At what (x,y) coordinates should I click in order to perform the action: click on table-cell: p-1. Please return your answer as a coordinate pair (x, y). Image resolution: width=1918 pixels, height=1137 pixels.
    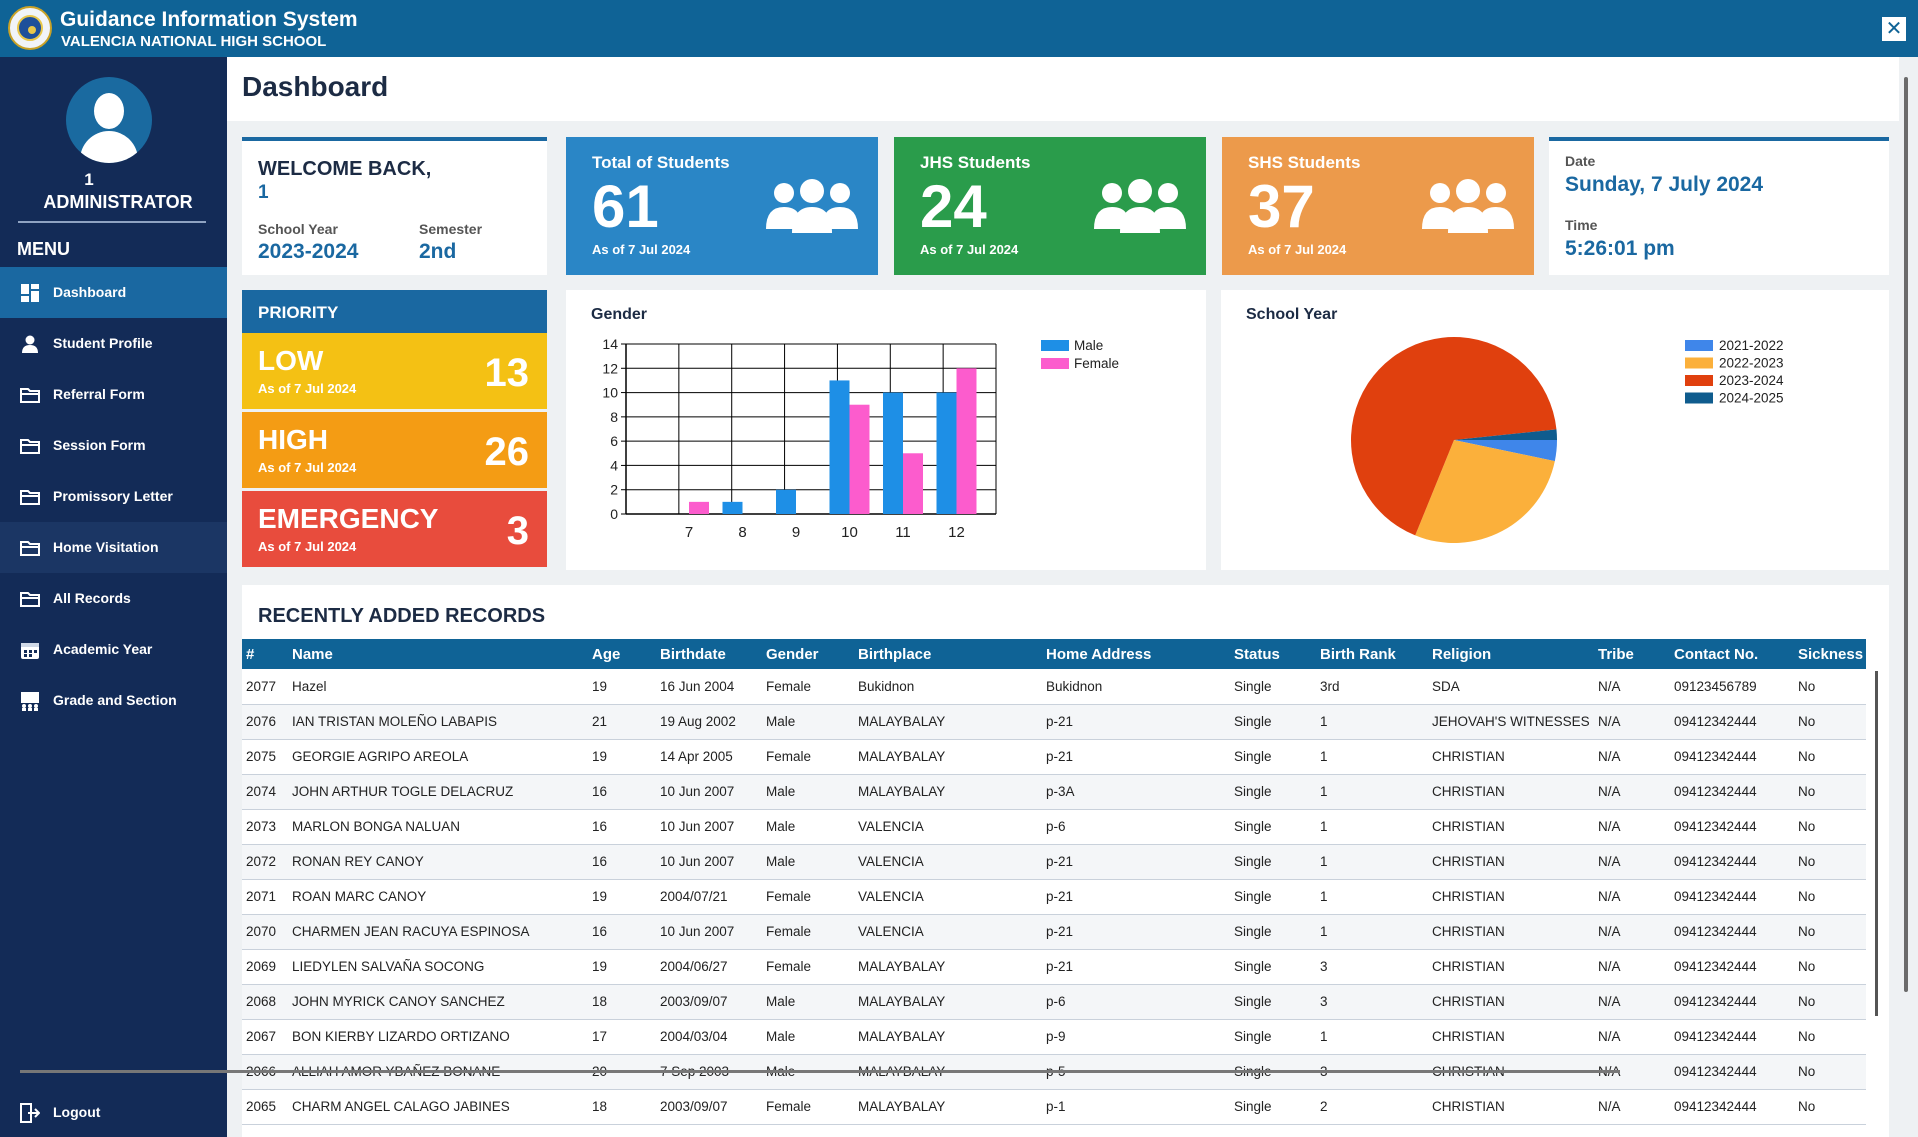
    Looking at the image, I should click on (1136, 1107).